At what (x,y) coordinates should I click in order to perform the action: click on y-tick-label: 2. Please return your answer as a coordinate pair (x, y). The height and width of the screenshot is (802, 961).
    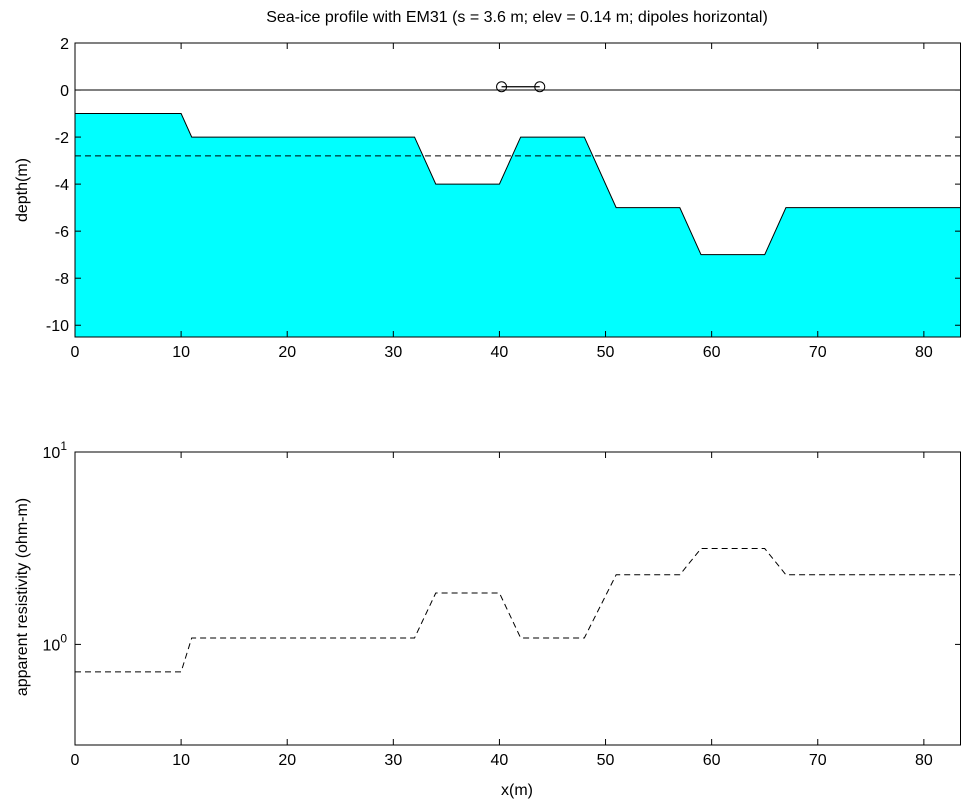
    Looking at the image, I should click on (64, 44).